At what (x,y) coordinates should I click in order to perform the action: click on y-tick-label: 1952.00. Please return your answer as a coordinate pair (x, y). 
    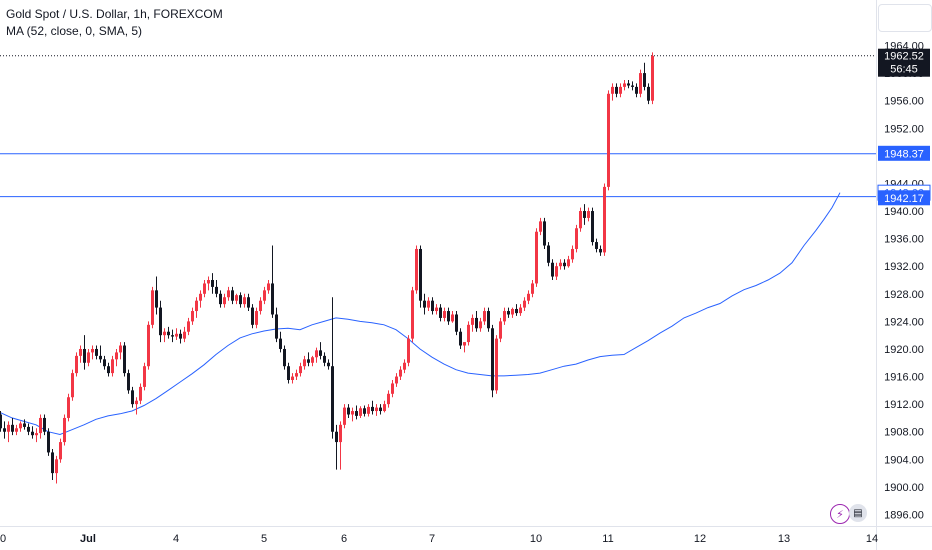
    Looking at the image, I should click on (904, 129).